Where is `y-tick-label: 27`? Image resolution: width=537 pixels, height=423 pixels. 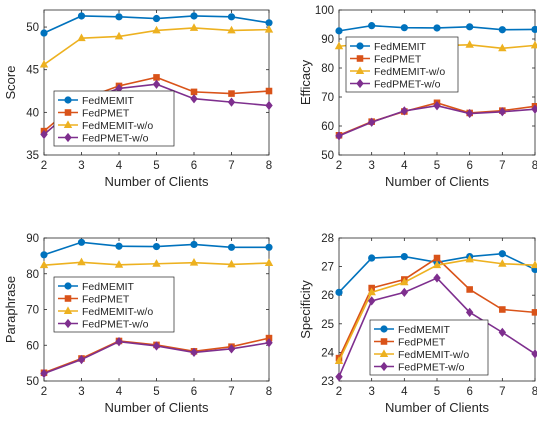 y-tick-label: 27 is located at coordinates (327, 268).